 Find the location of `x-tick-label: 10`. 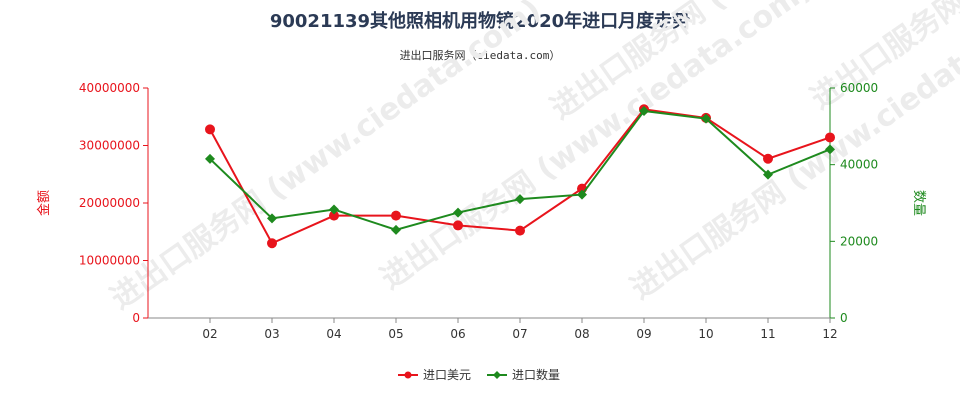

x-tick-label: 10 is located at coordinates (705, 334).